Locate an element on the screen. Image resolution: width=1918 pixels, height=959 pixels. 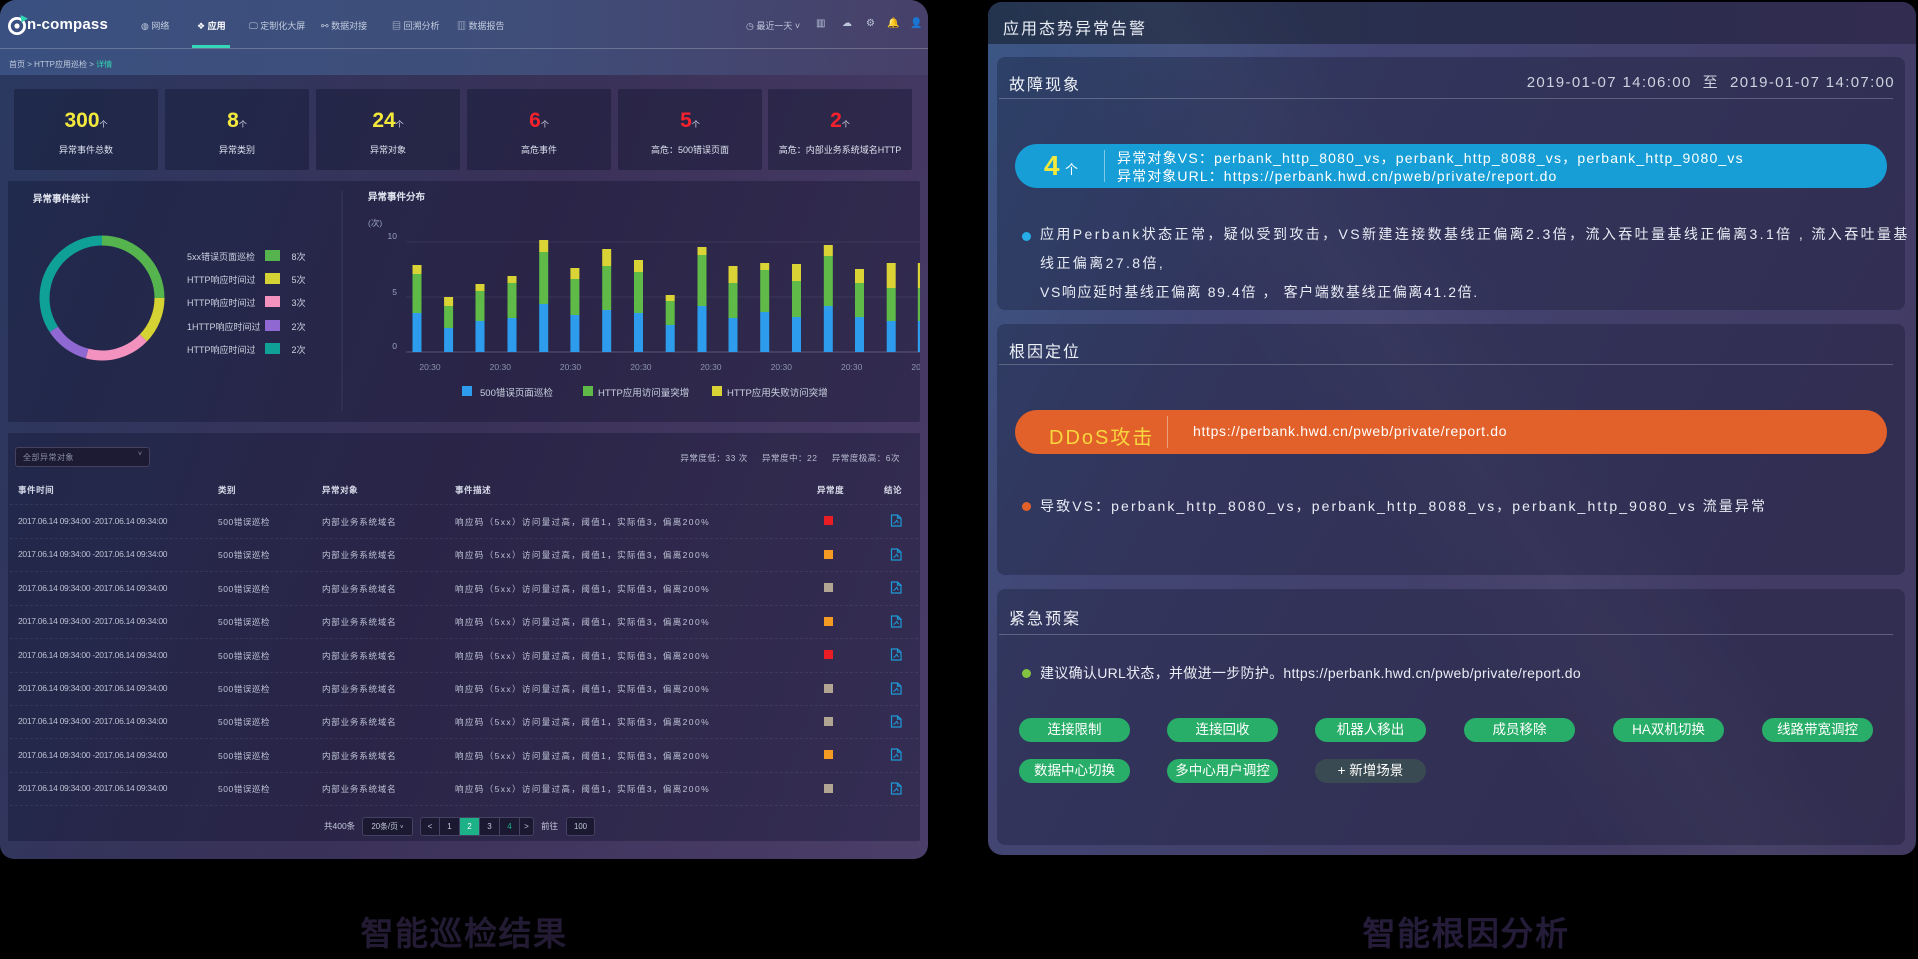
svg-text: 0 is located at coordinates (394, 346).